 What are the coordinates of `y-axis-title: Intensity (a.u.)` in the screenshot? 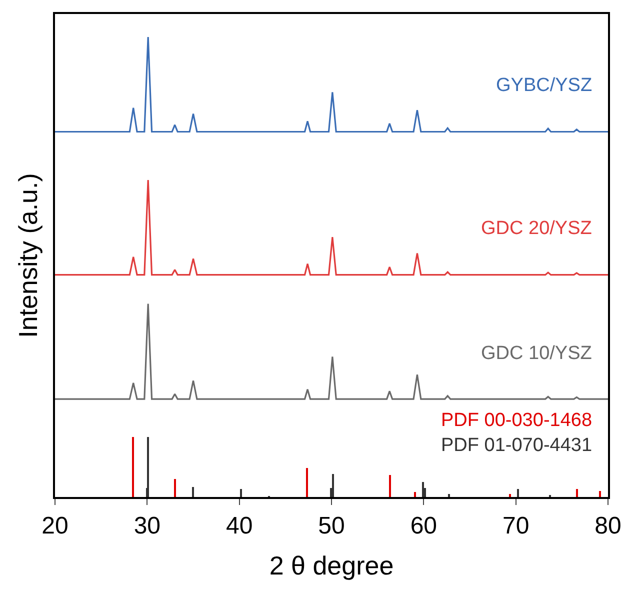 It's located at (28, 255).